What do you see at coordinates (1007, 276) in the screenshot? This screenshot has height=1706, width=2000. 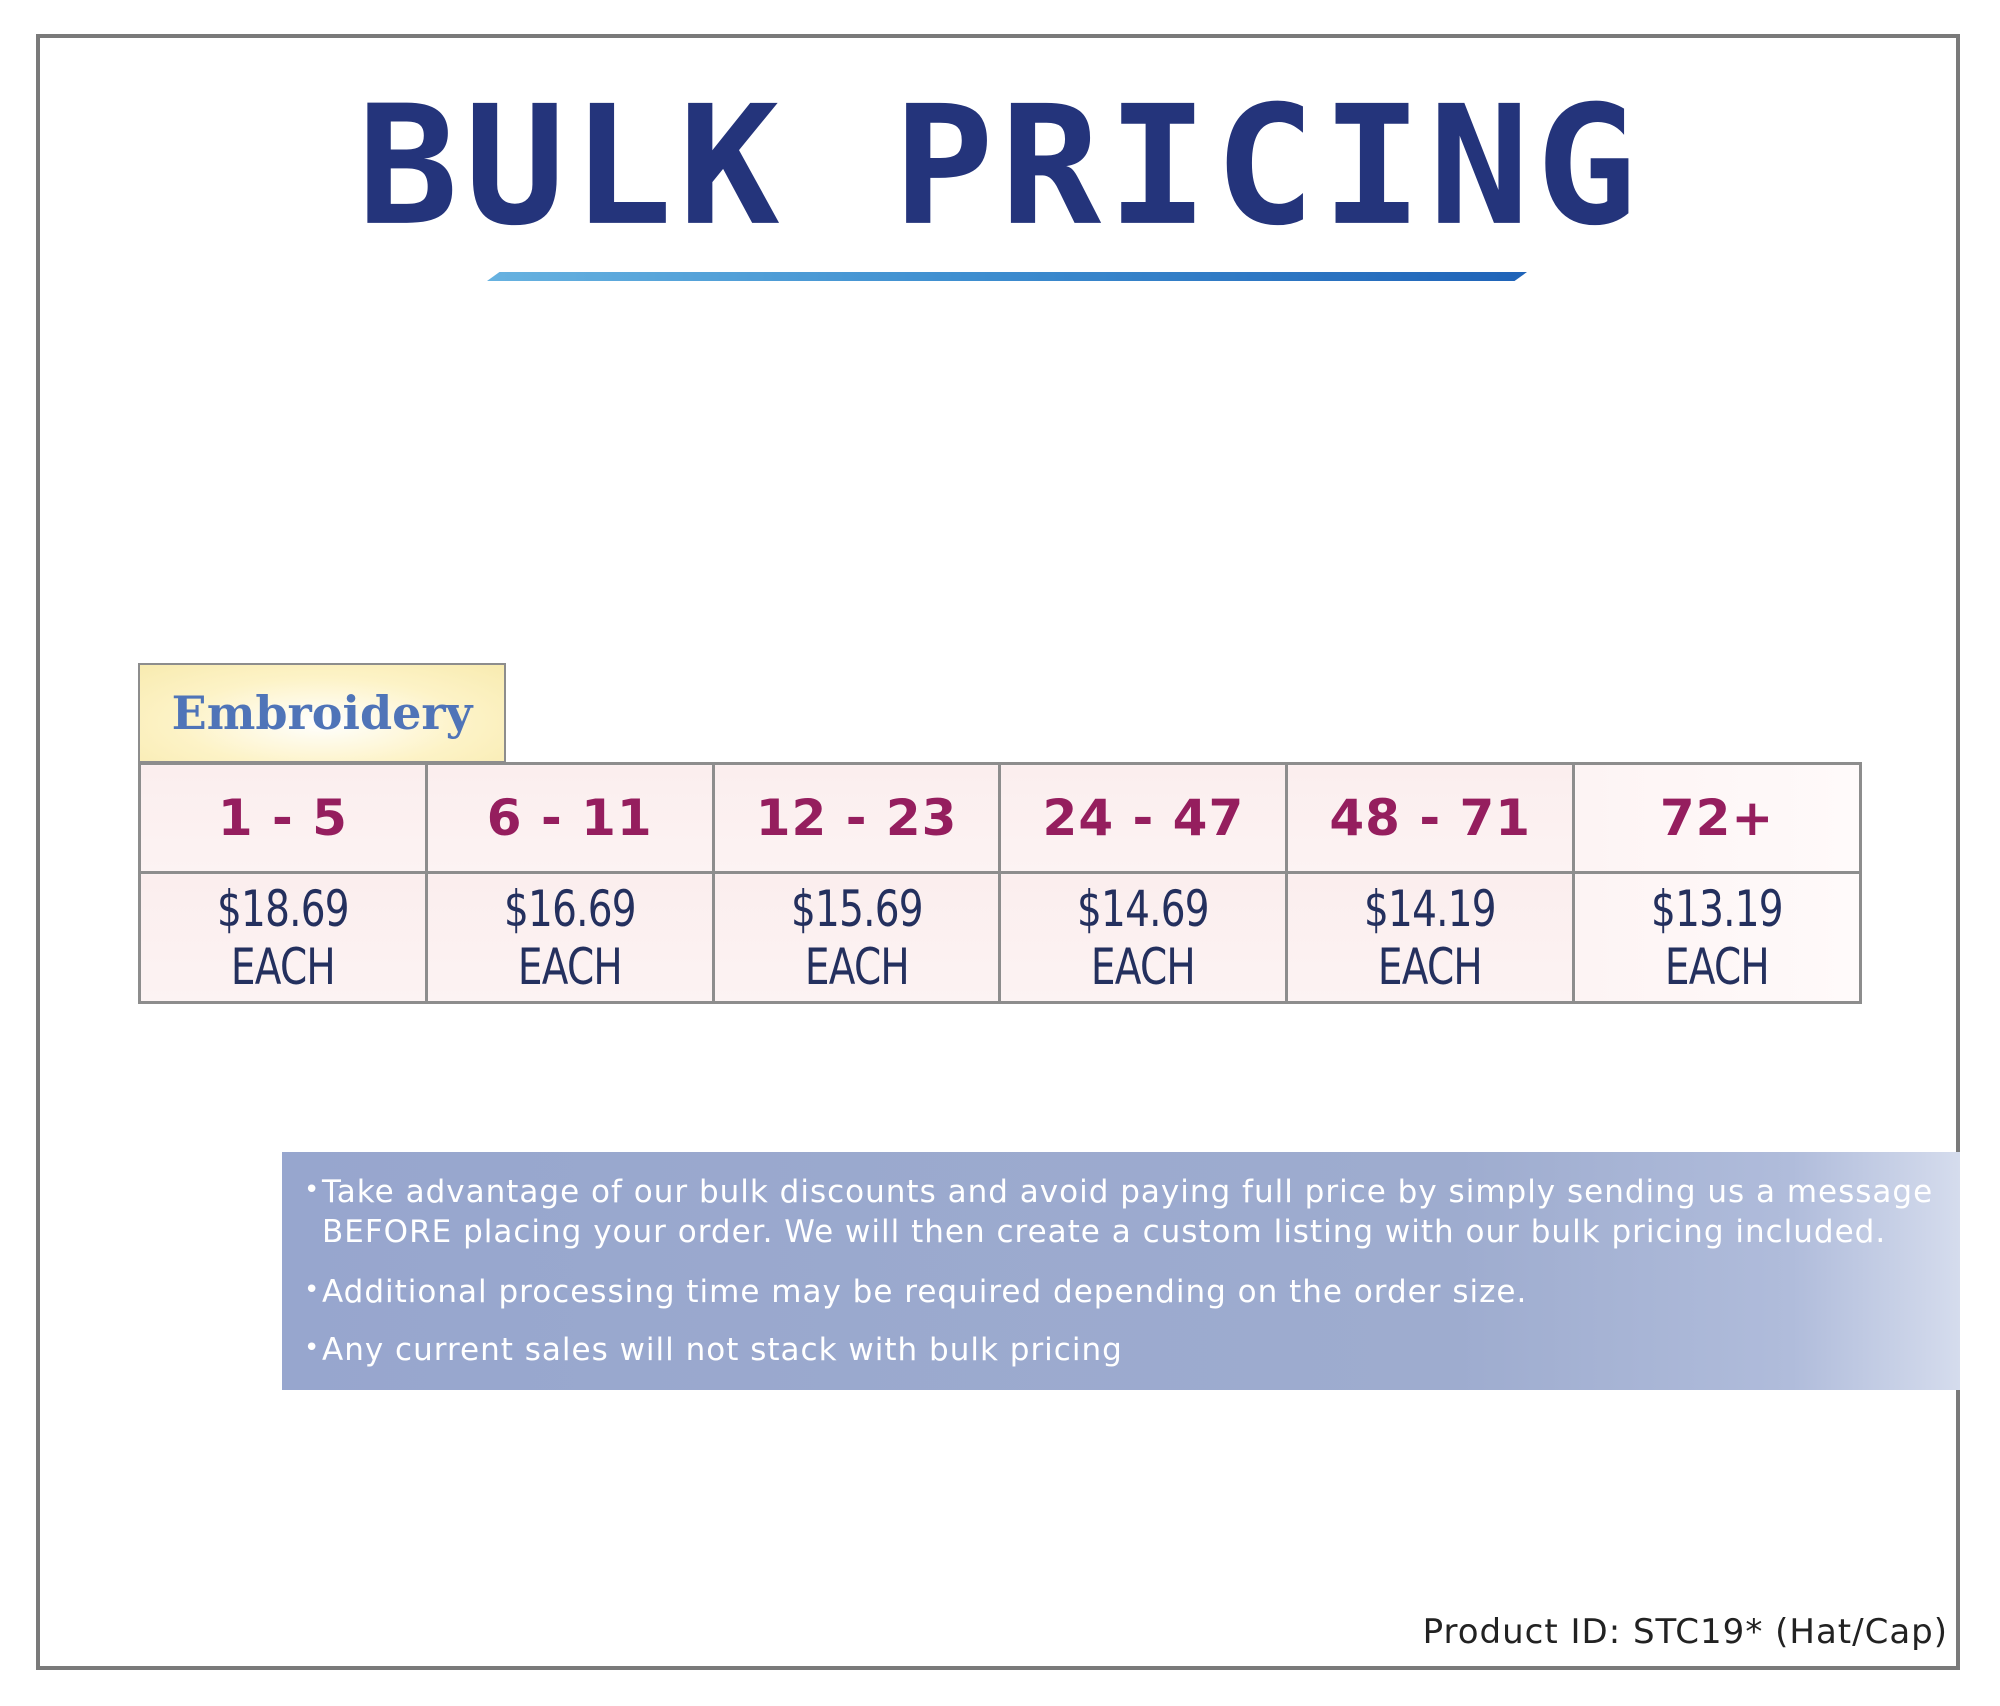 I see `title-underline` at bounding box center [1007, 276].